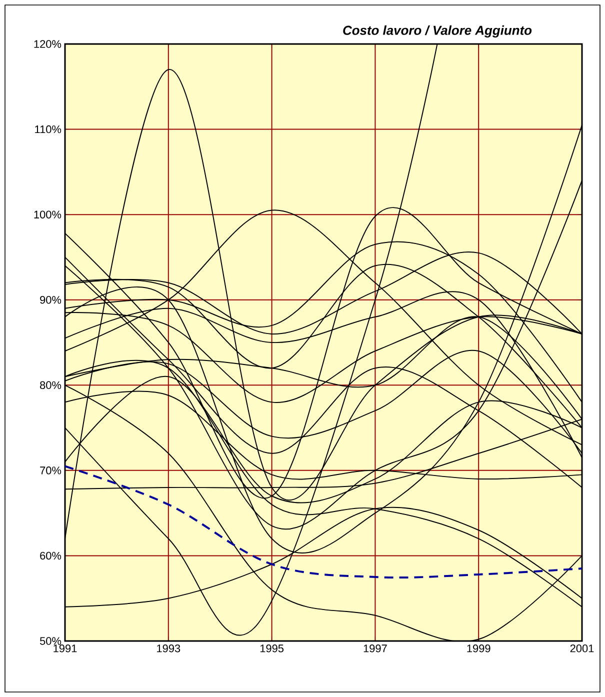  Describe the element at coordinates (478, 648) in the screenshot. I see `x-tick-label: 1999` at that location.